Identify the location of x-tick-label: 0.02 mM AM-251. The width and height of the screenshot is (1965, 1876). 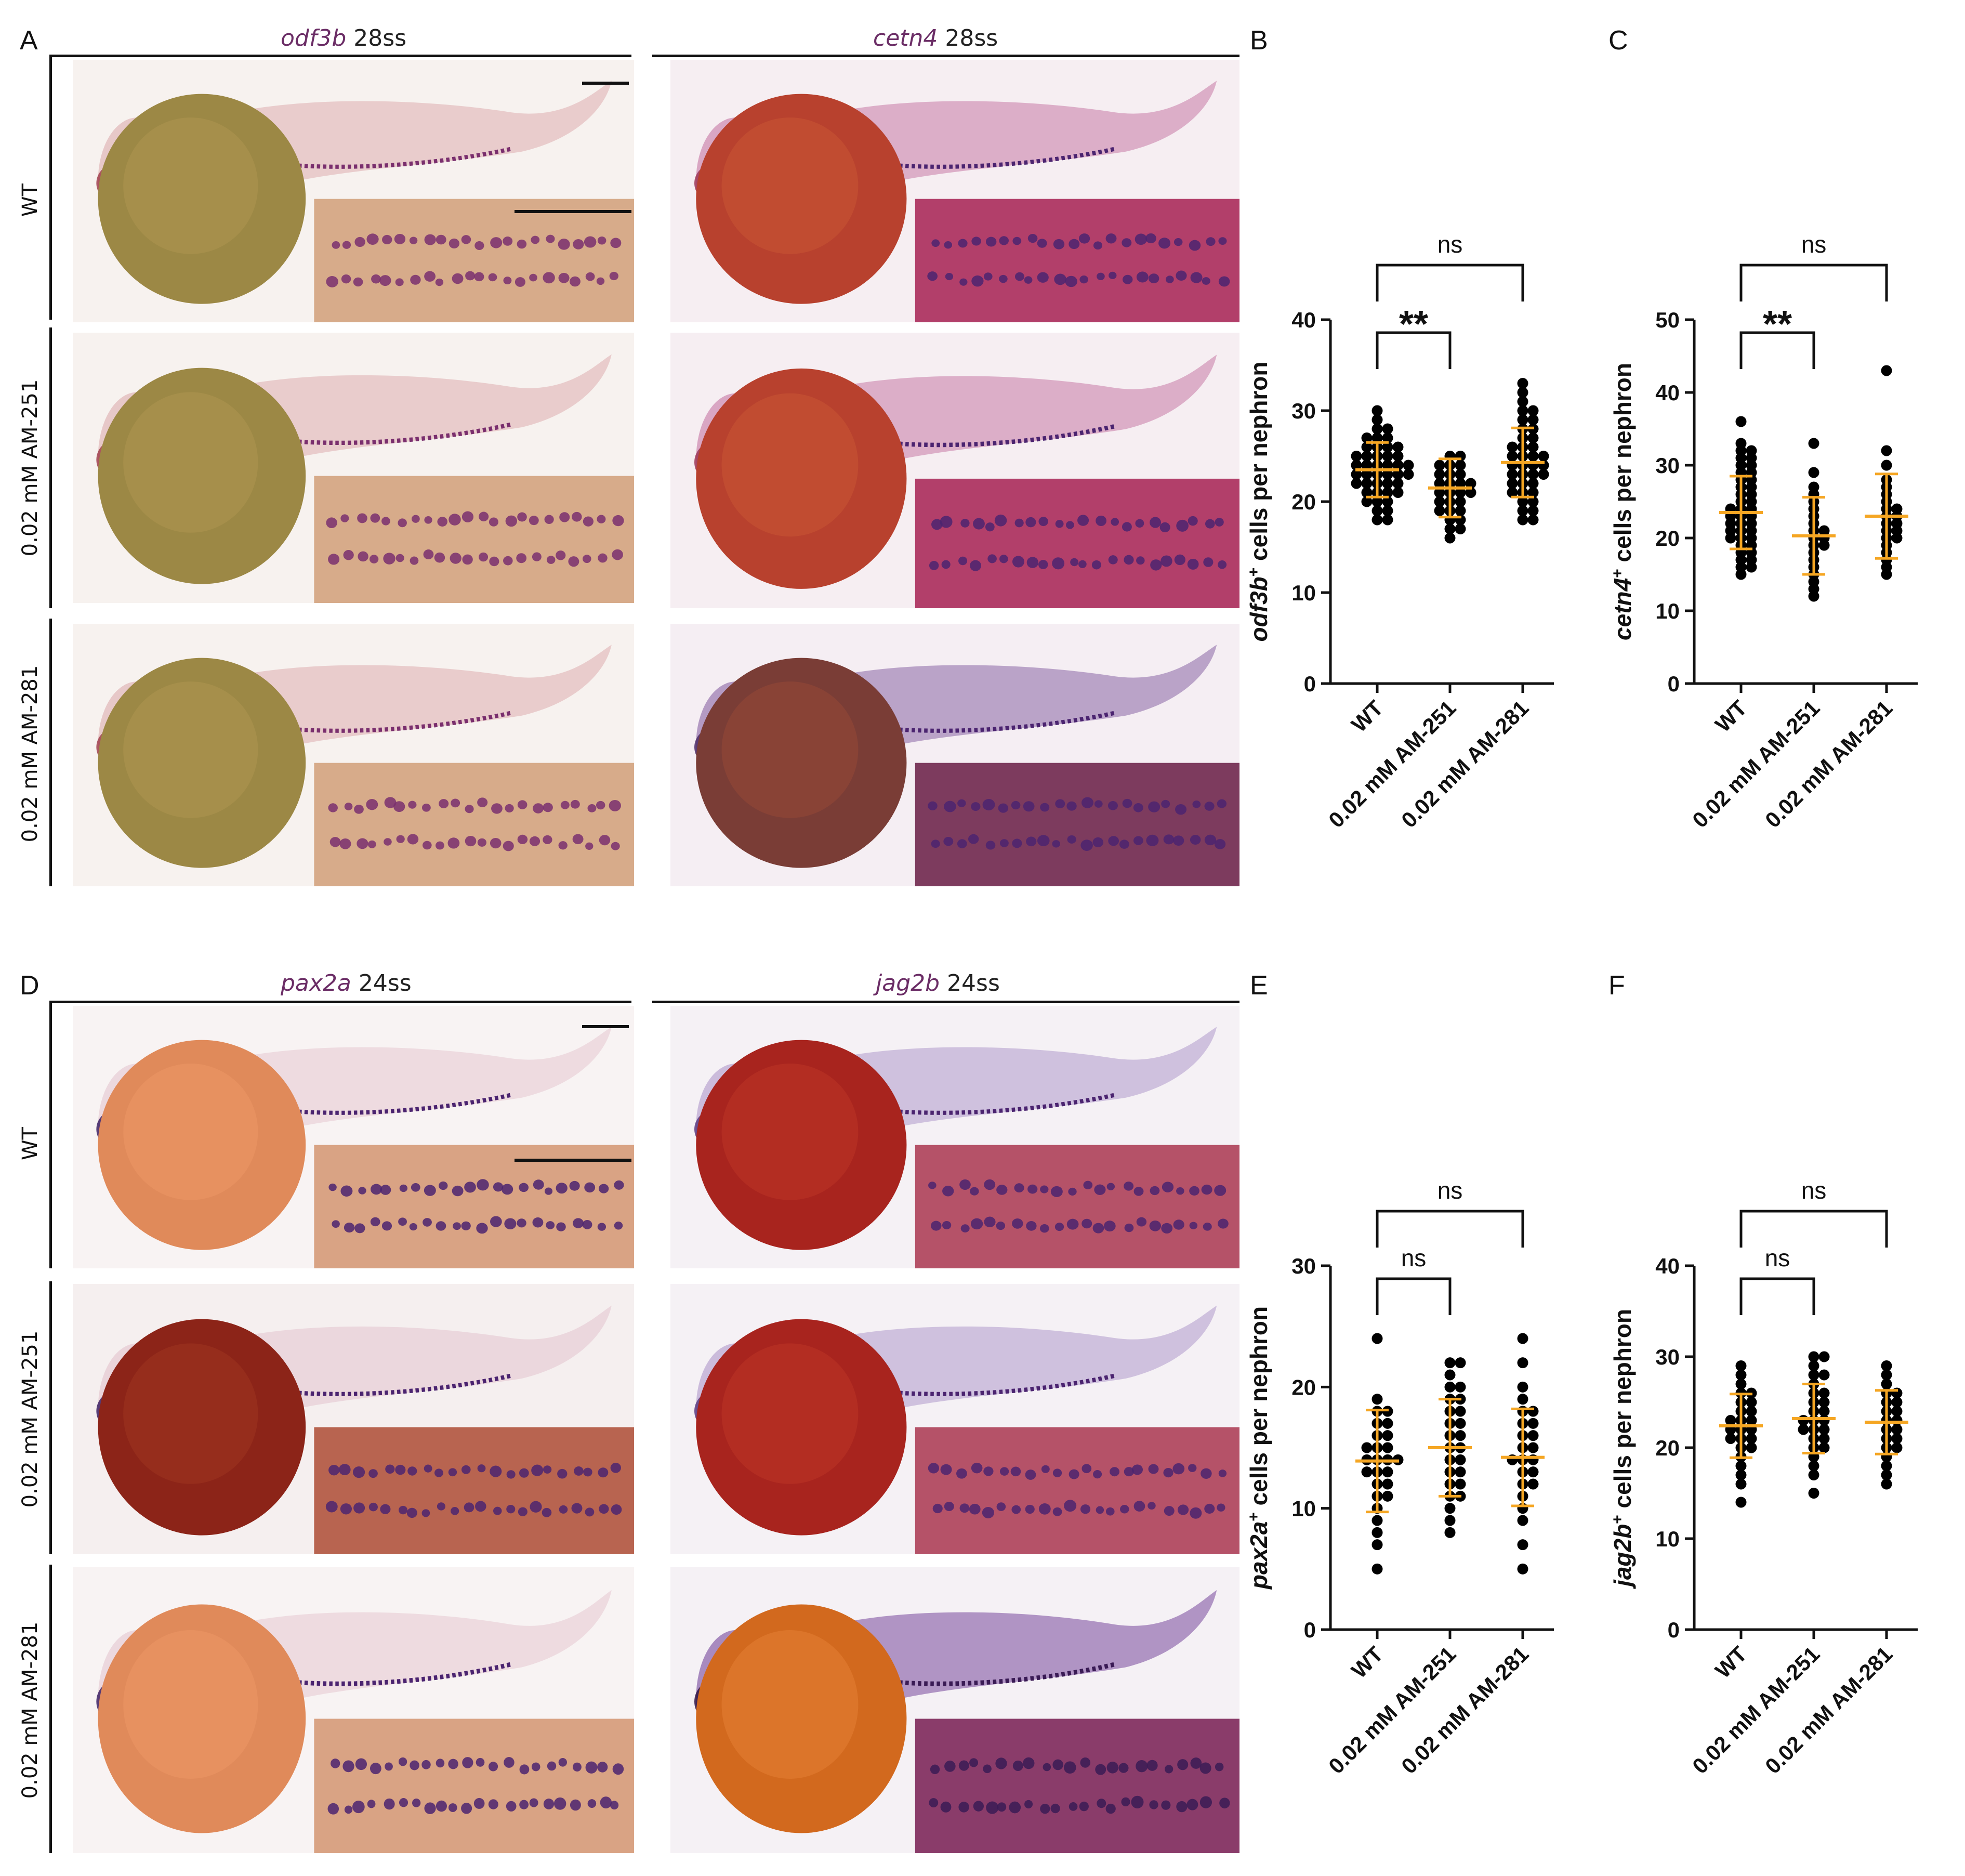
(1755, 1710).